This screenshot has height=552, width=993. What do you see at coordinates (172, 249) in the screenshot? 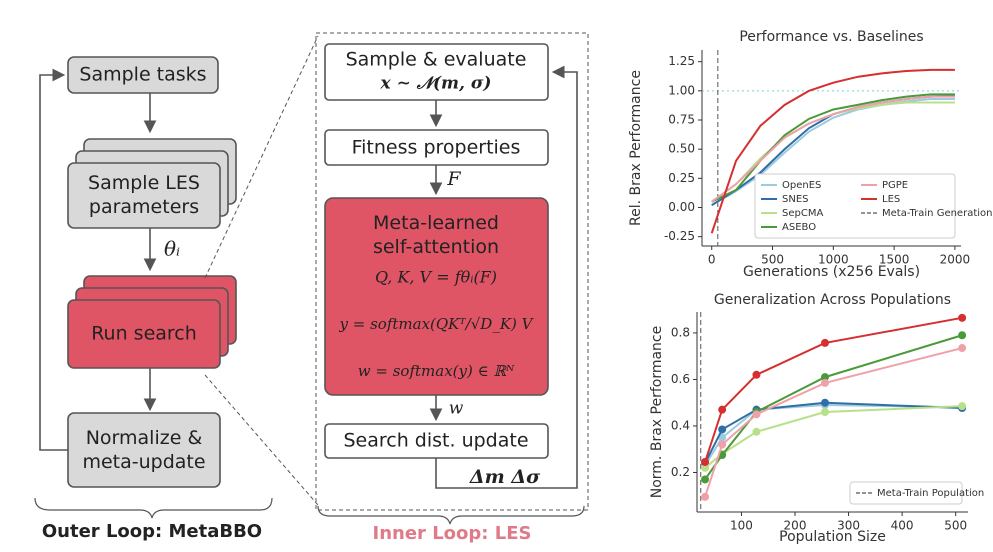
I see `symbol: θᵢ` at bounding box center [172, 249].